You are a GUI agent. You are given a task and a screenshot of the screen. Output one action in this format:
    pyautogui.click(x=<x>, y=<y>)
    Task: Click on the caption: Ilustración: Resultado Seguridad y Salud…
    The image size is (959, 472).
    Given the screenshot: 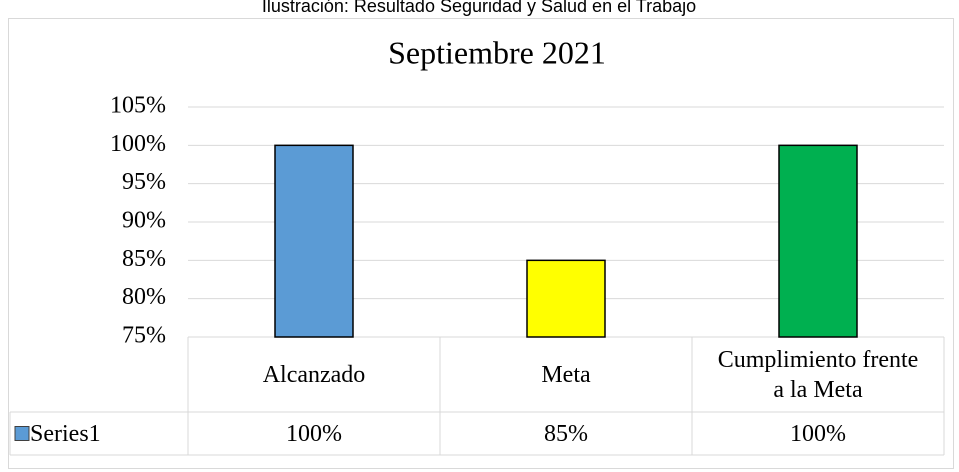 What is the action you would take?
    pyautogui.click(x=479, y=8)
    